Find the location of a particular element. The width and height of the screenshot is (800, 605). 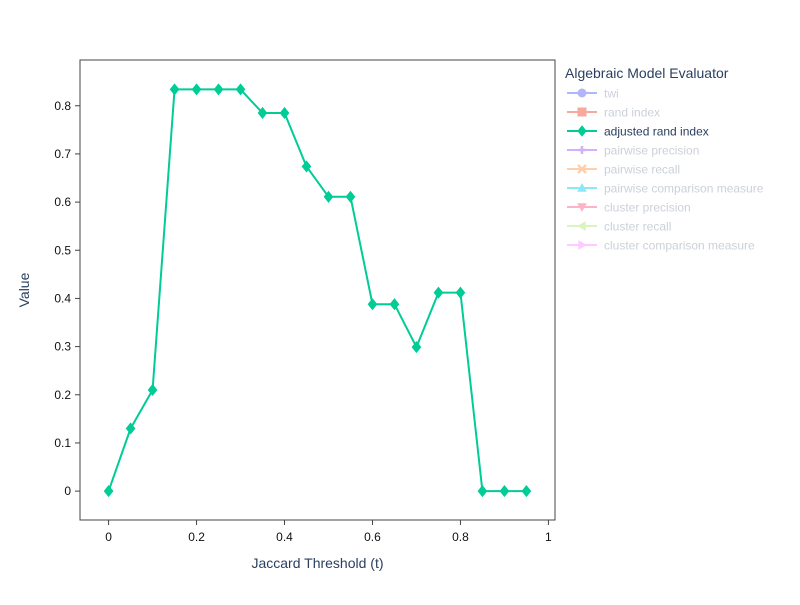

legend-item: rand index is located at coordinates (613, 113).